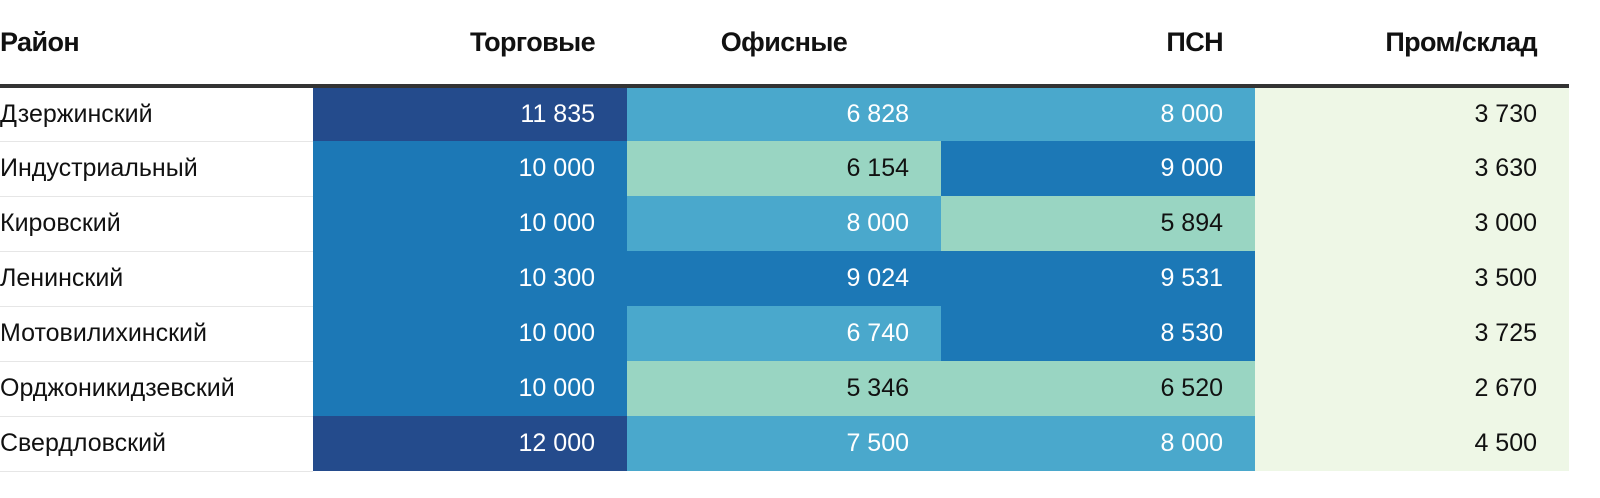 This screenshot has height=498, width=1600. Describe the element at coordinates (1098, 333) in the screenshot. I see `heat-cell-psn: 8 530` at that location.